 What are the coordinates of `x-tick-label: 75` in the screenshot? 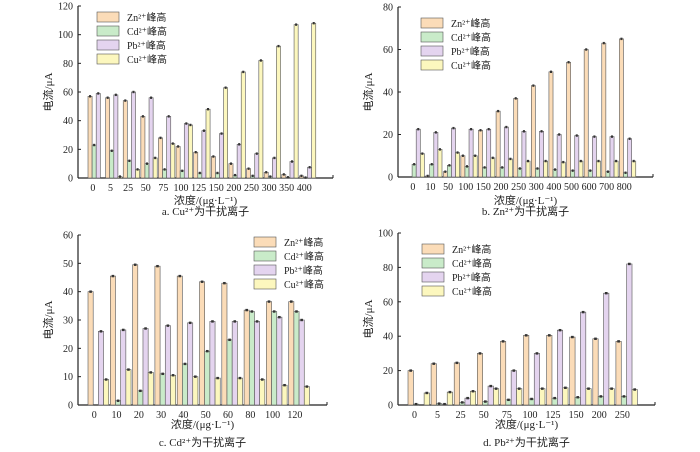 It's located at (163, 188).